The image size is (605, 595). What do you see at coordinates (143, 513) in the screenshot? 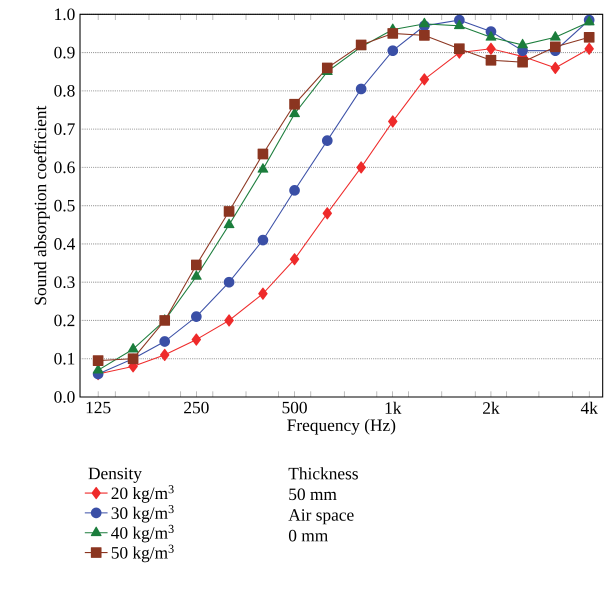
I see `legend-label: 30 kg/m$^{3}$` at bounding box center [143, 513].